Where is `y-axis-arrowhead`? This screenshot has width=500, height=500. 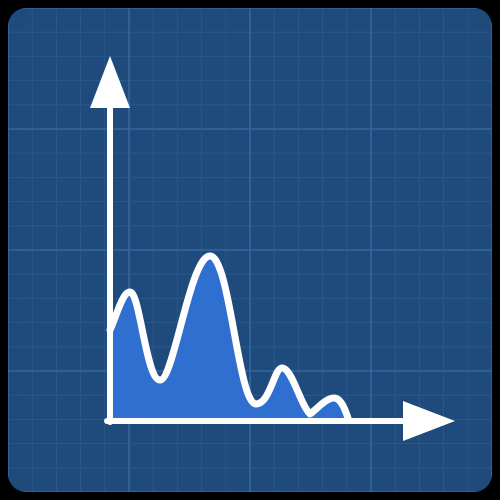 y-axis-arrowhead is located at coordinates (110, 82).